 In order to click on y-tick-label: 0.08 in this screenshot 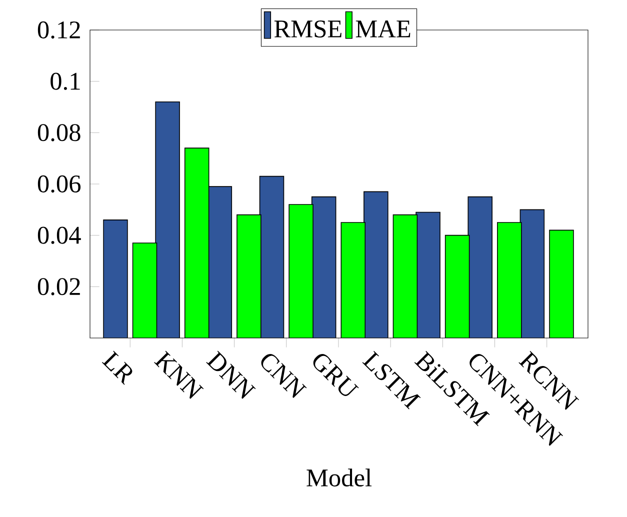, I will do `click(59, 133)`.